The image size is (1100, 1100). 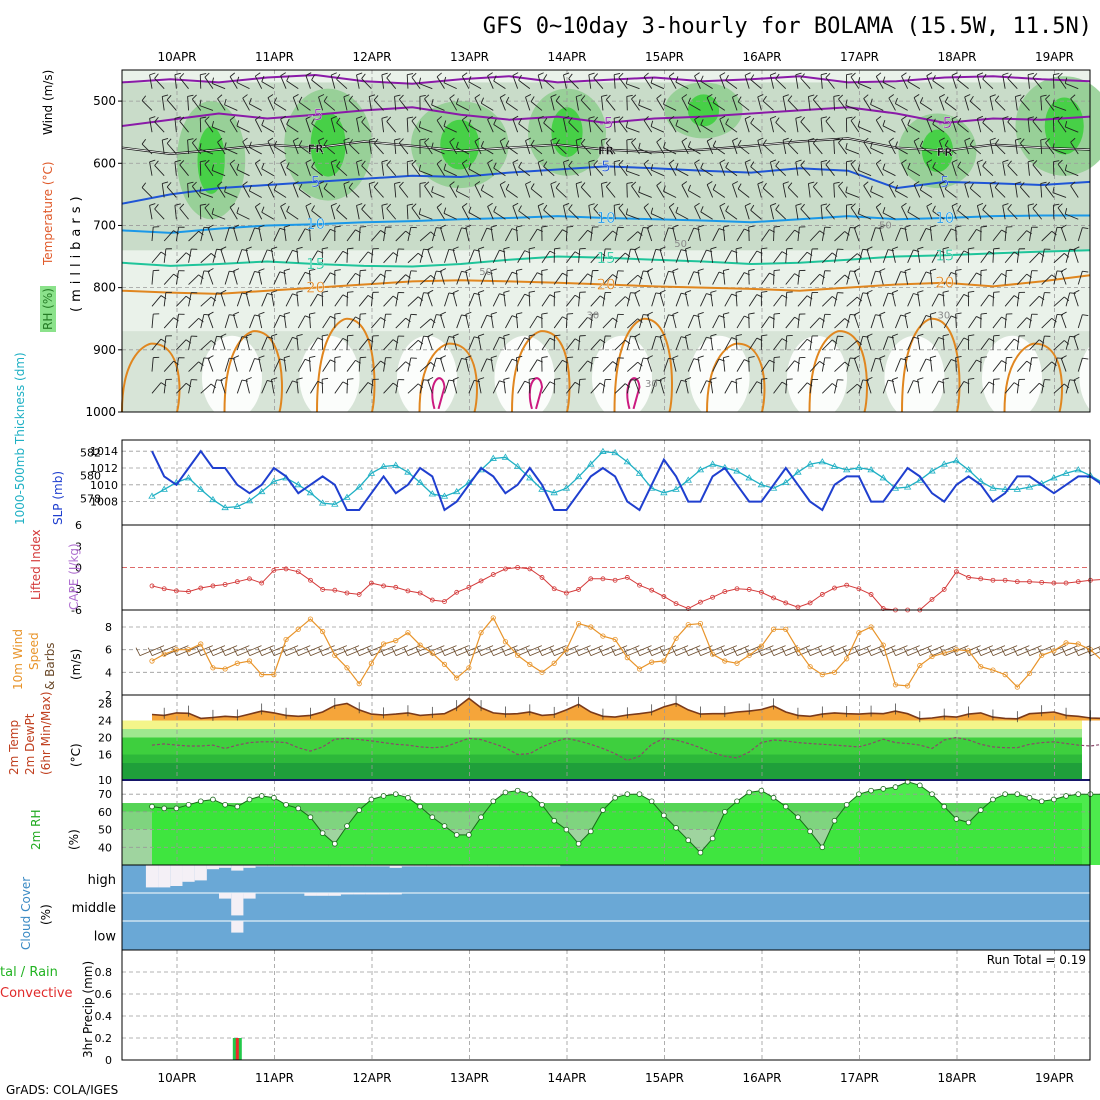 What do you see at coordinates (448, 377) in the screenshot?
I see `surface-warm-contour` at bounding box center [448, 377].